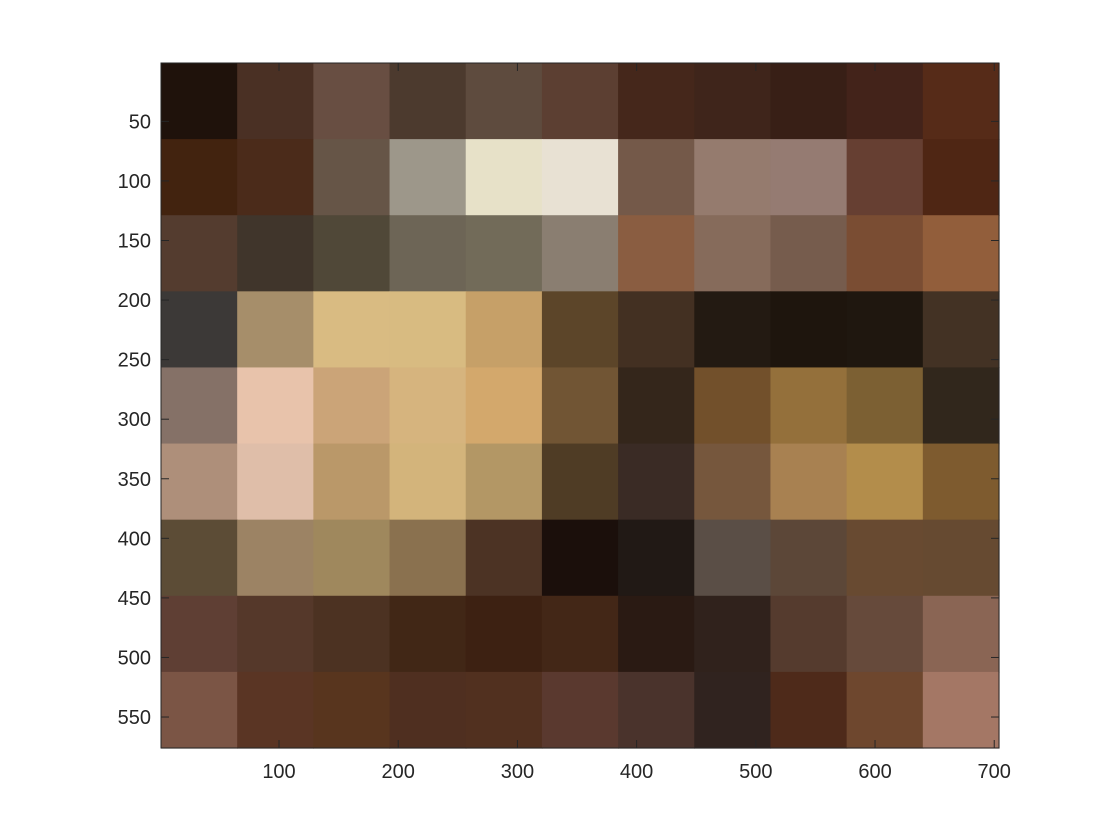 This screenshot has height=840, width=1120. What do you see at coordinates (134, 539) in the screenshot?
I see `y-tick-label: 400` at bounding box center [134, 539].